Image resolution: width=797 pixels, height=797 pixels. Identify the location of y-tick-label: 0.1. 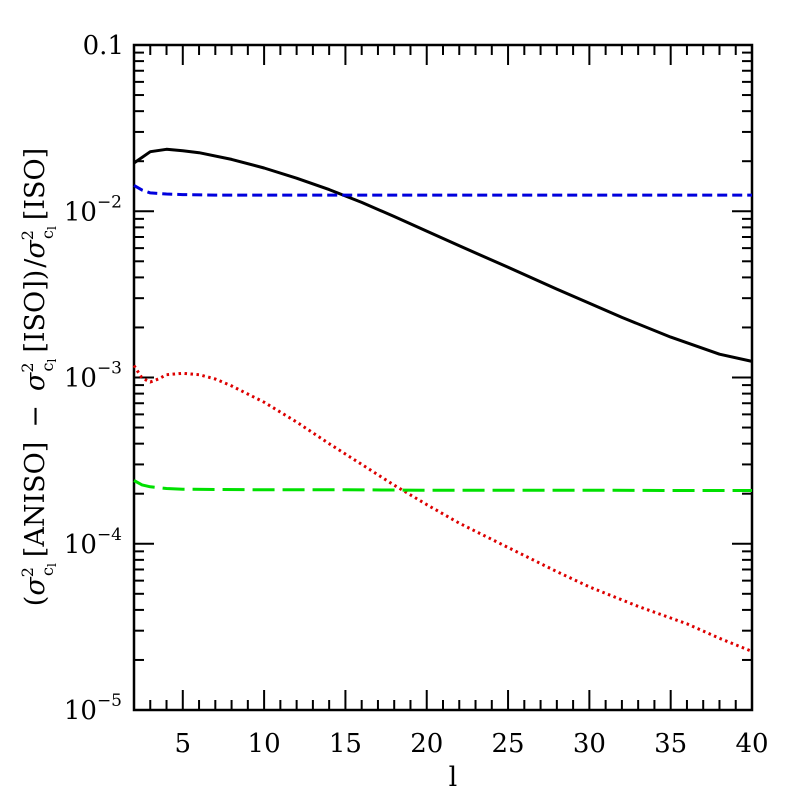
(103, 46).